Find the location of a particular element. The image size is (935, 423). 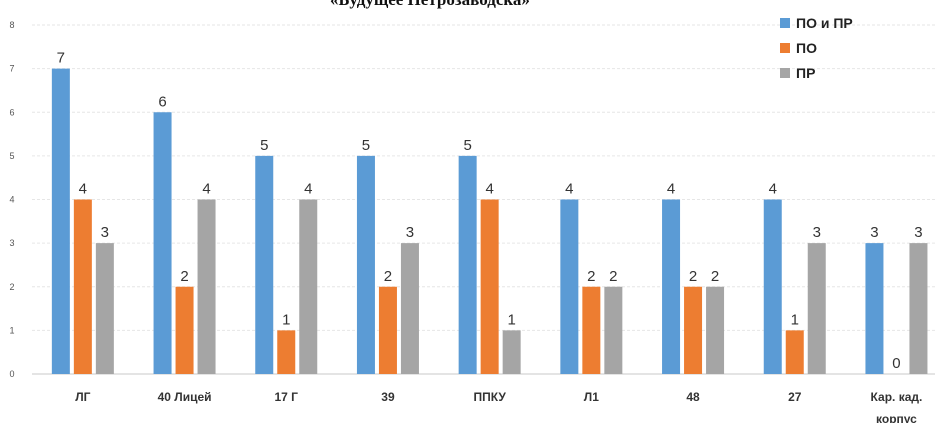

legend-item-pr: ПР is located at coordinates (816, 72).